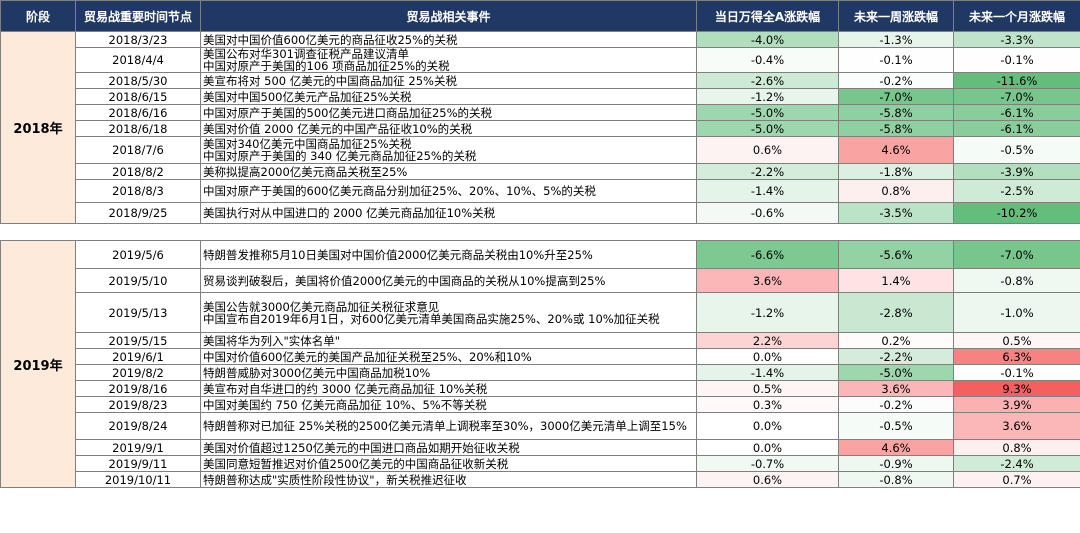 Image resolution: width=1080 pixels, height=533 pixels. I want to click on month-change-cell: -2.4%, so click(1016, 463).